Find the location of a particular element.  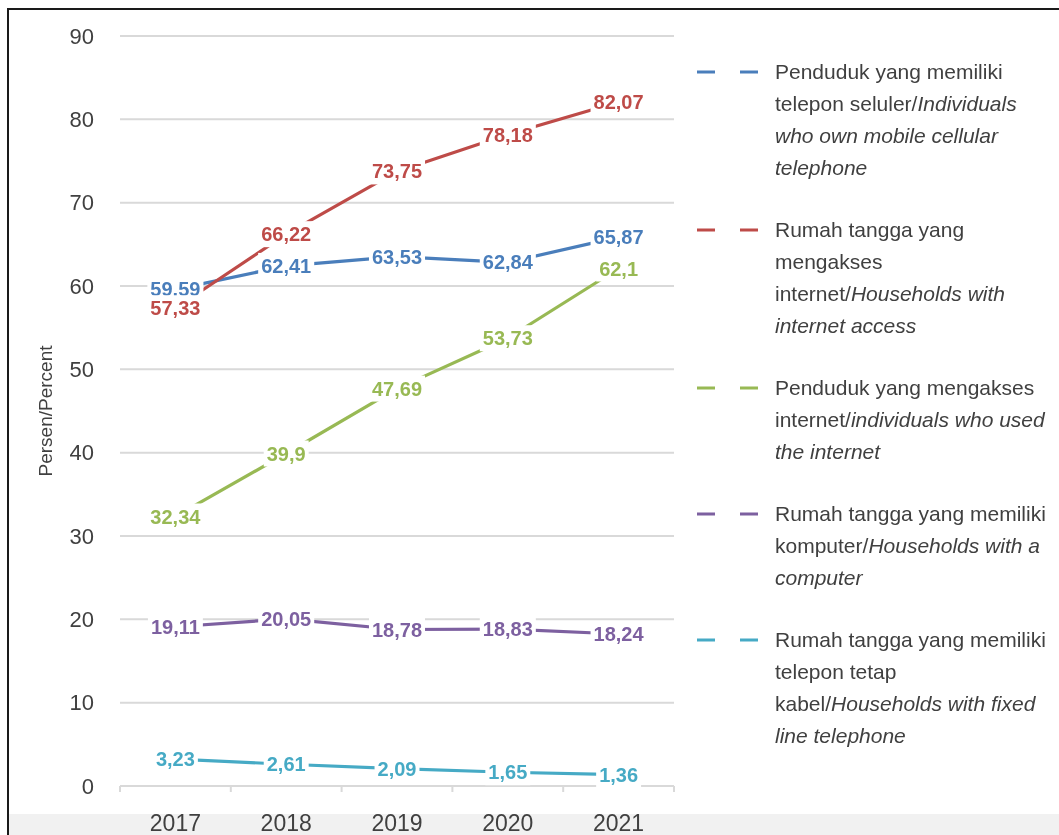

legend-label: Penduduk yang memiliki telepon seluler/Individuals who own mobile cellular telephone is located at coordinates (896, 120).